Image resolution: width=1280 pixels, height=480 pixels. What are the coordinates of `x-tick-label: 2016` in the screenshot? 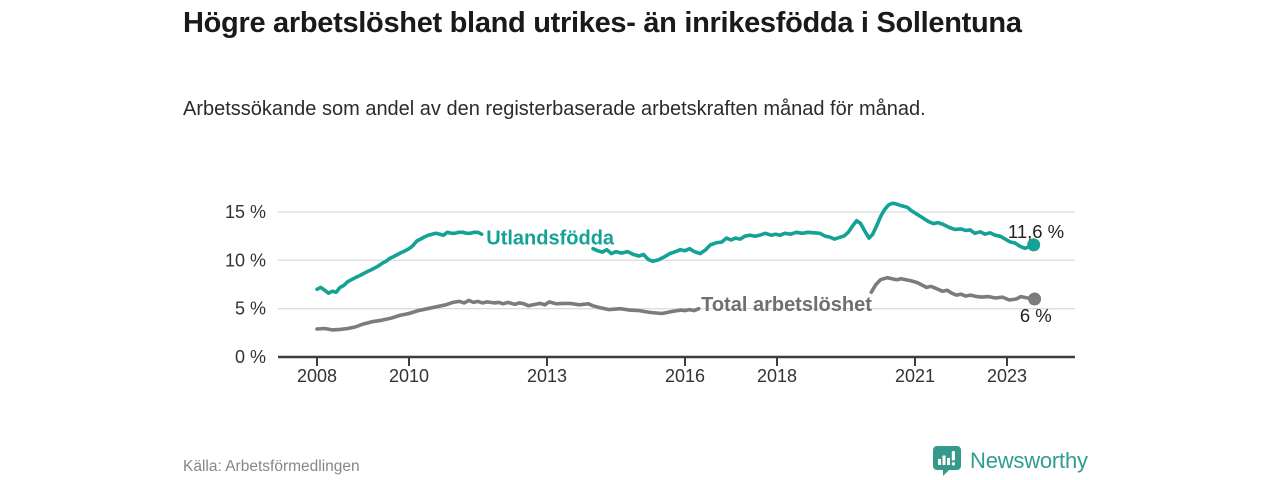 It's located at (685, 376).